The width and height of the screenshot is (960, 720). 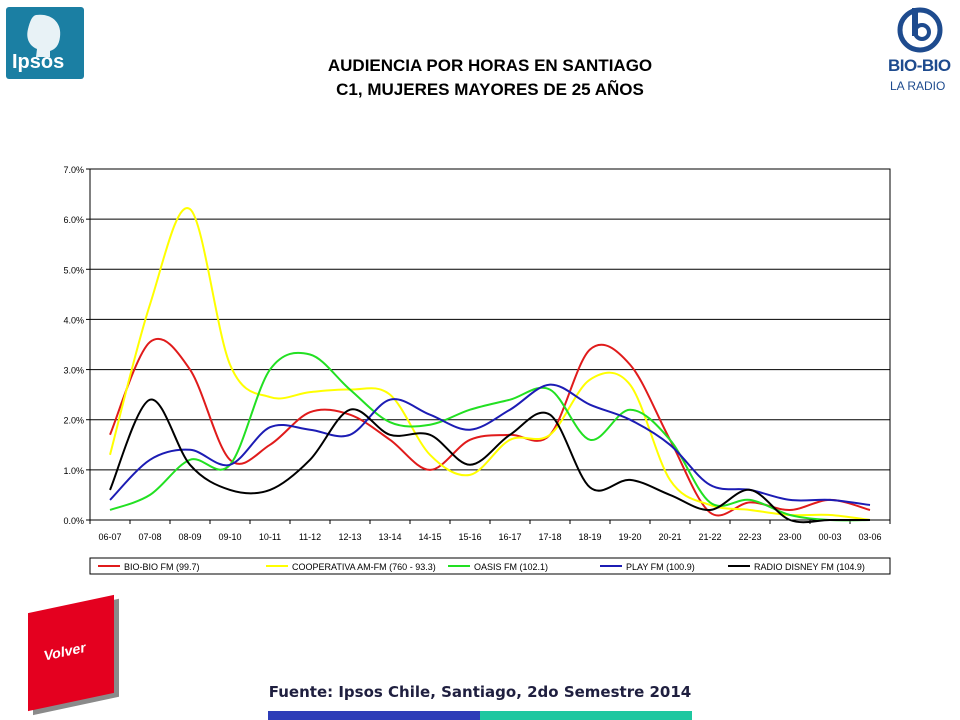 What do you see at coordinates (349, 537) in the screenshot?
I see `x-tick-label: 12-13` at bounding box center [349, 537].